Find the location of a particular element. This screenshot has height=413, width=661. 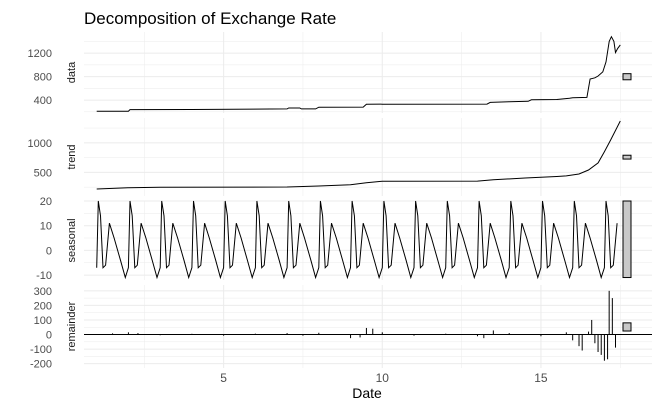

data-series-line is located at coordinates (358, 73).